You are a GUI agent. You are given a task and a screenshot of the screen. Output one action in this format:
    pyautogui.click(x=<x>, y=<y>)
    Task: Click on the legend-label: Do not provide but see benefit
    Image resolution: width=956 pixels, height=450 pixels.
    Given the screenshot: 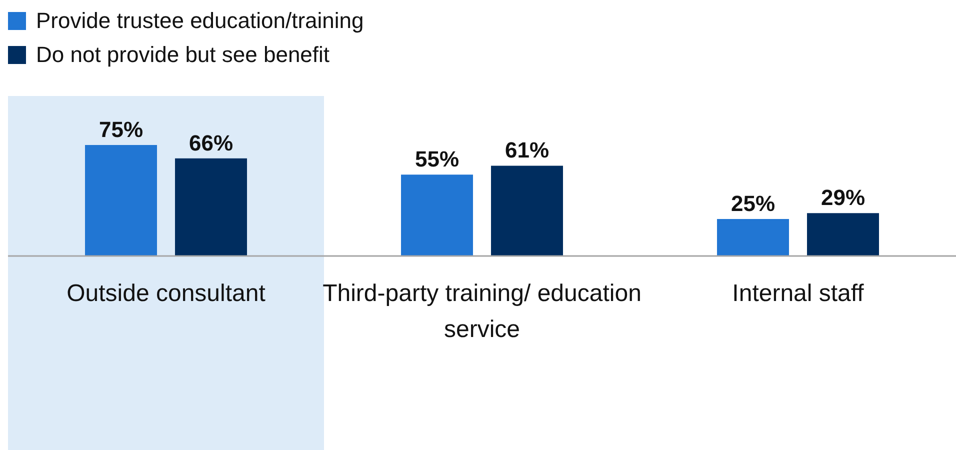 What is the action you would take?
    pyautogui.click(x=183, y=55)
    